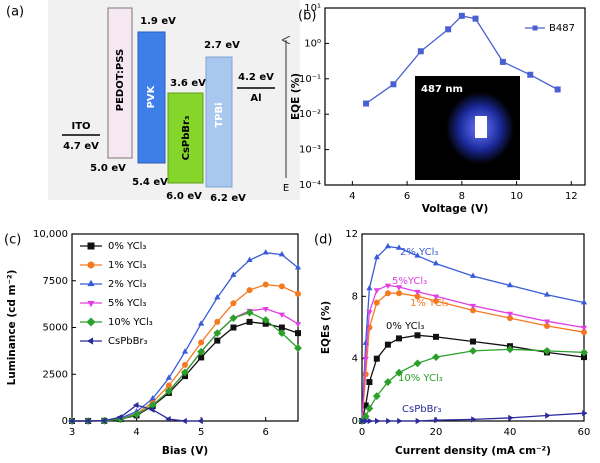  Describe the element at coordinates (15, 12) in the screenshot. I see `panel-label: (a)` at that location.